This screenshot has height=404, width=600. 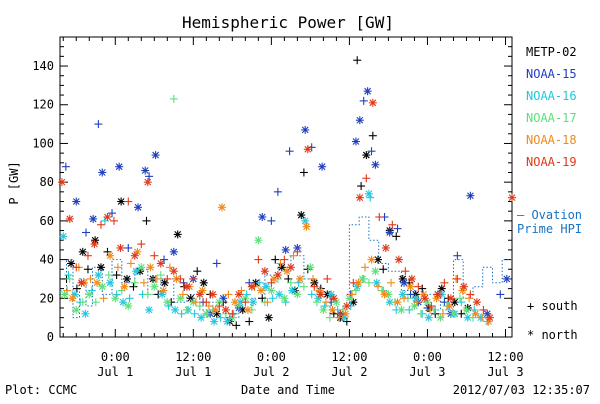 I want to click on y-axis-label: P [GW], so click(x=14, y=182).